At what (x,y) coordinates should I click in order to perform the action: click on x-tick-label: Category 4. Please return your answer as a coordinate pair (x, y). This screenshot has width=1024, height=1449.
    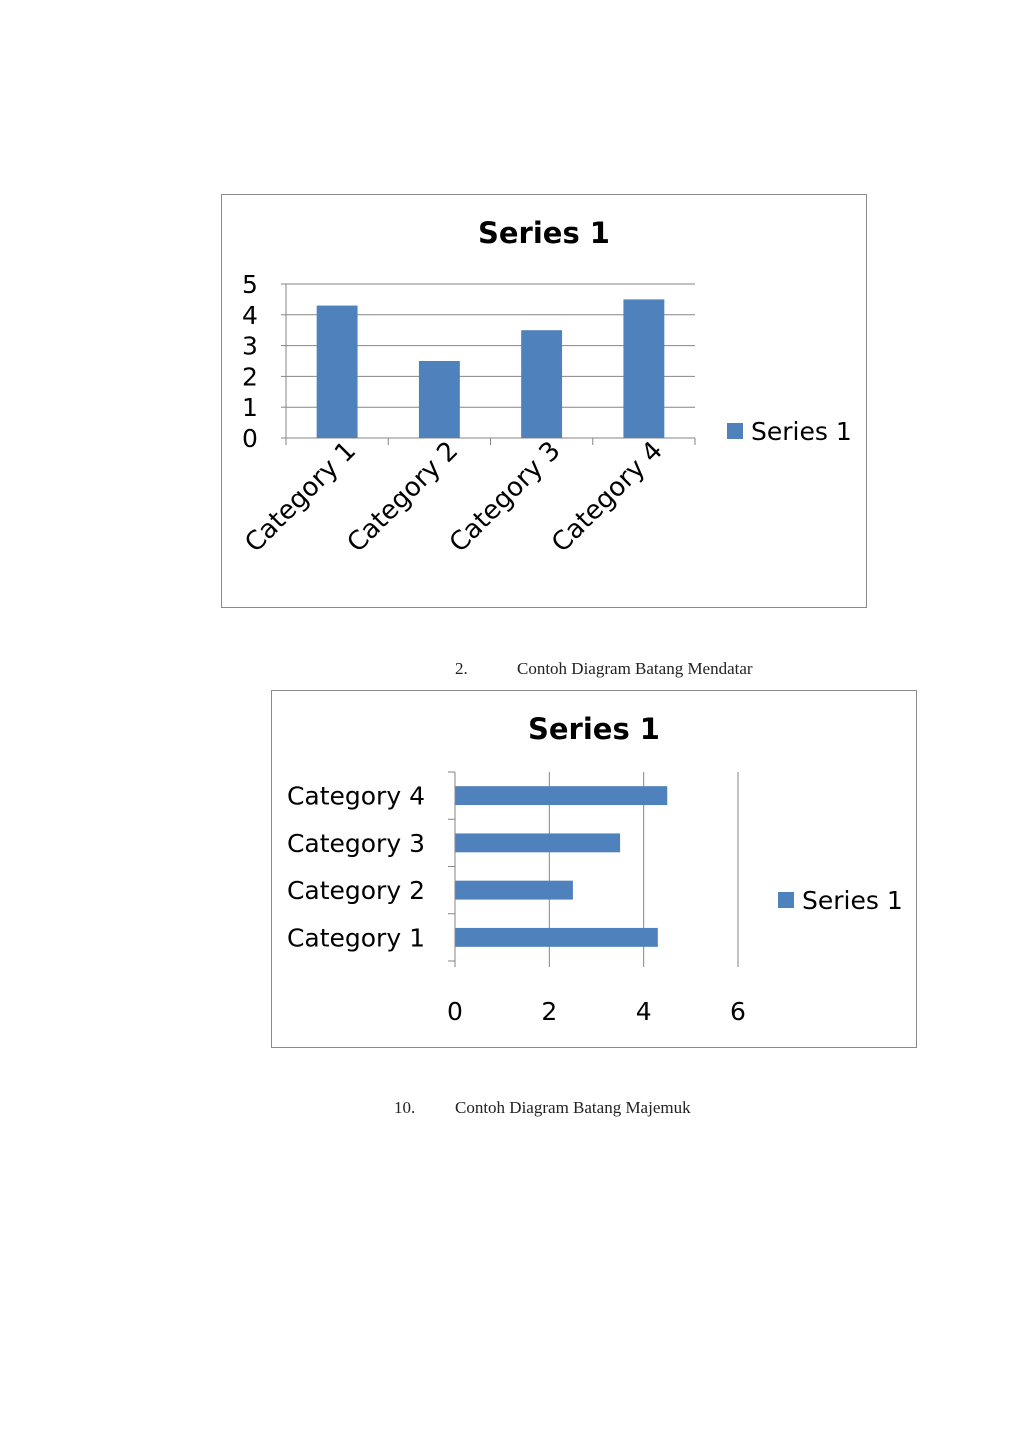
    Looking at the image, I should click on (607, 497).